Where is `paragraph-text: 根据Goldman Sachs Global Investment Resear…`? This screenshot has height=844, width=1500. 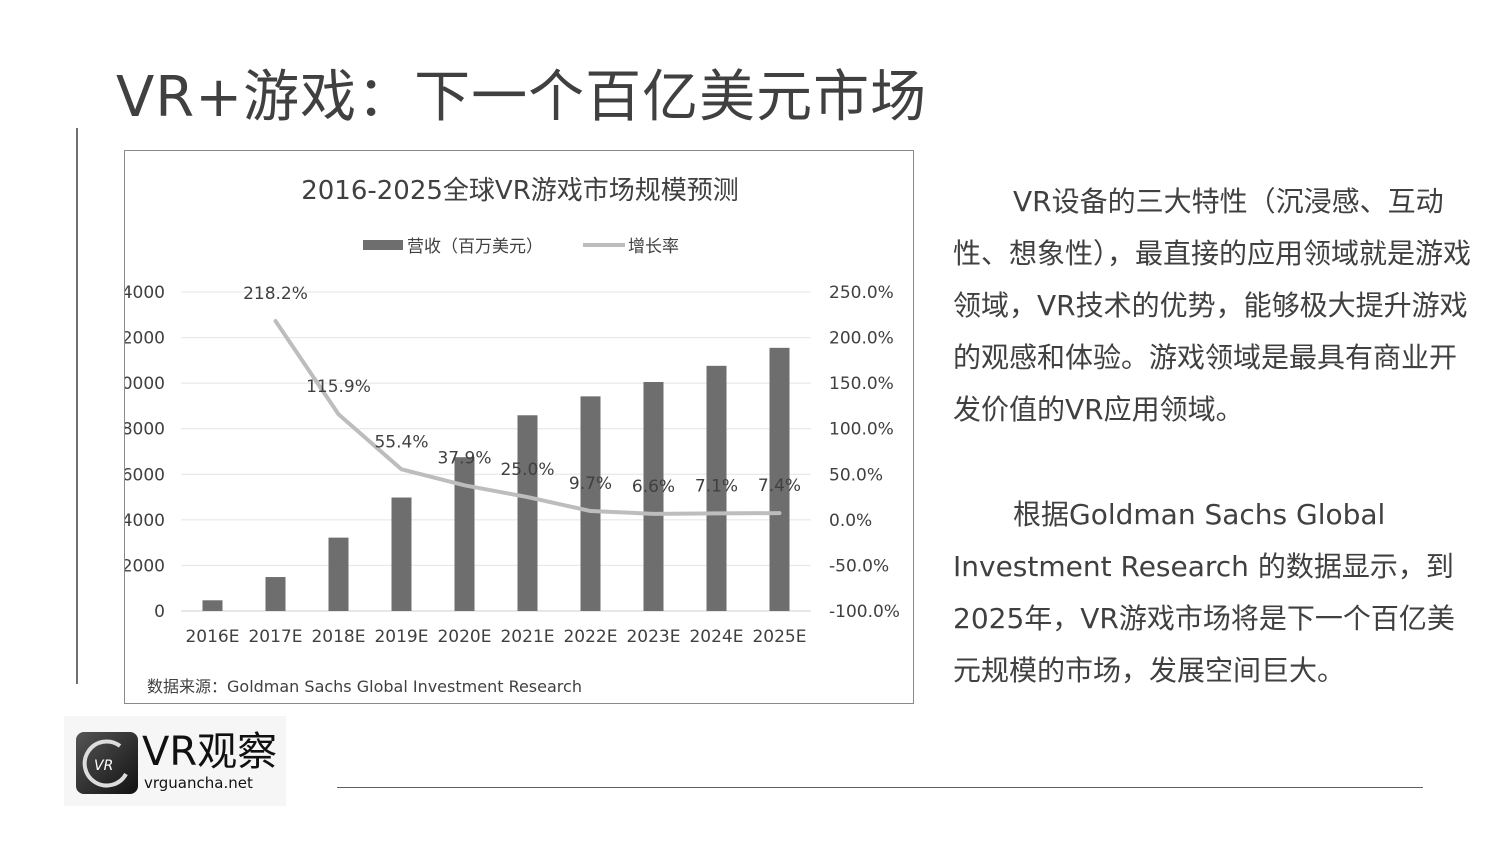 paragraph-text: 根据Goldman Sachs Global Investment Resear… is located at coordinates (1204, 592).